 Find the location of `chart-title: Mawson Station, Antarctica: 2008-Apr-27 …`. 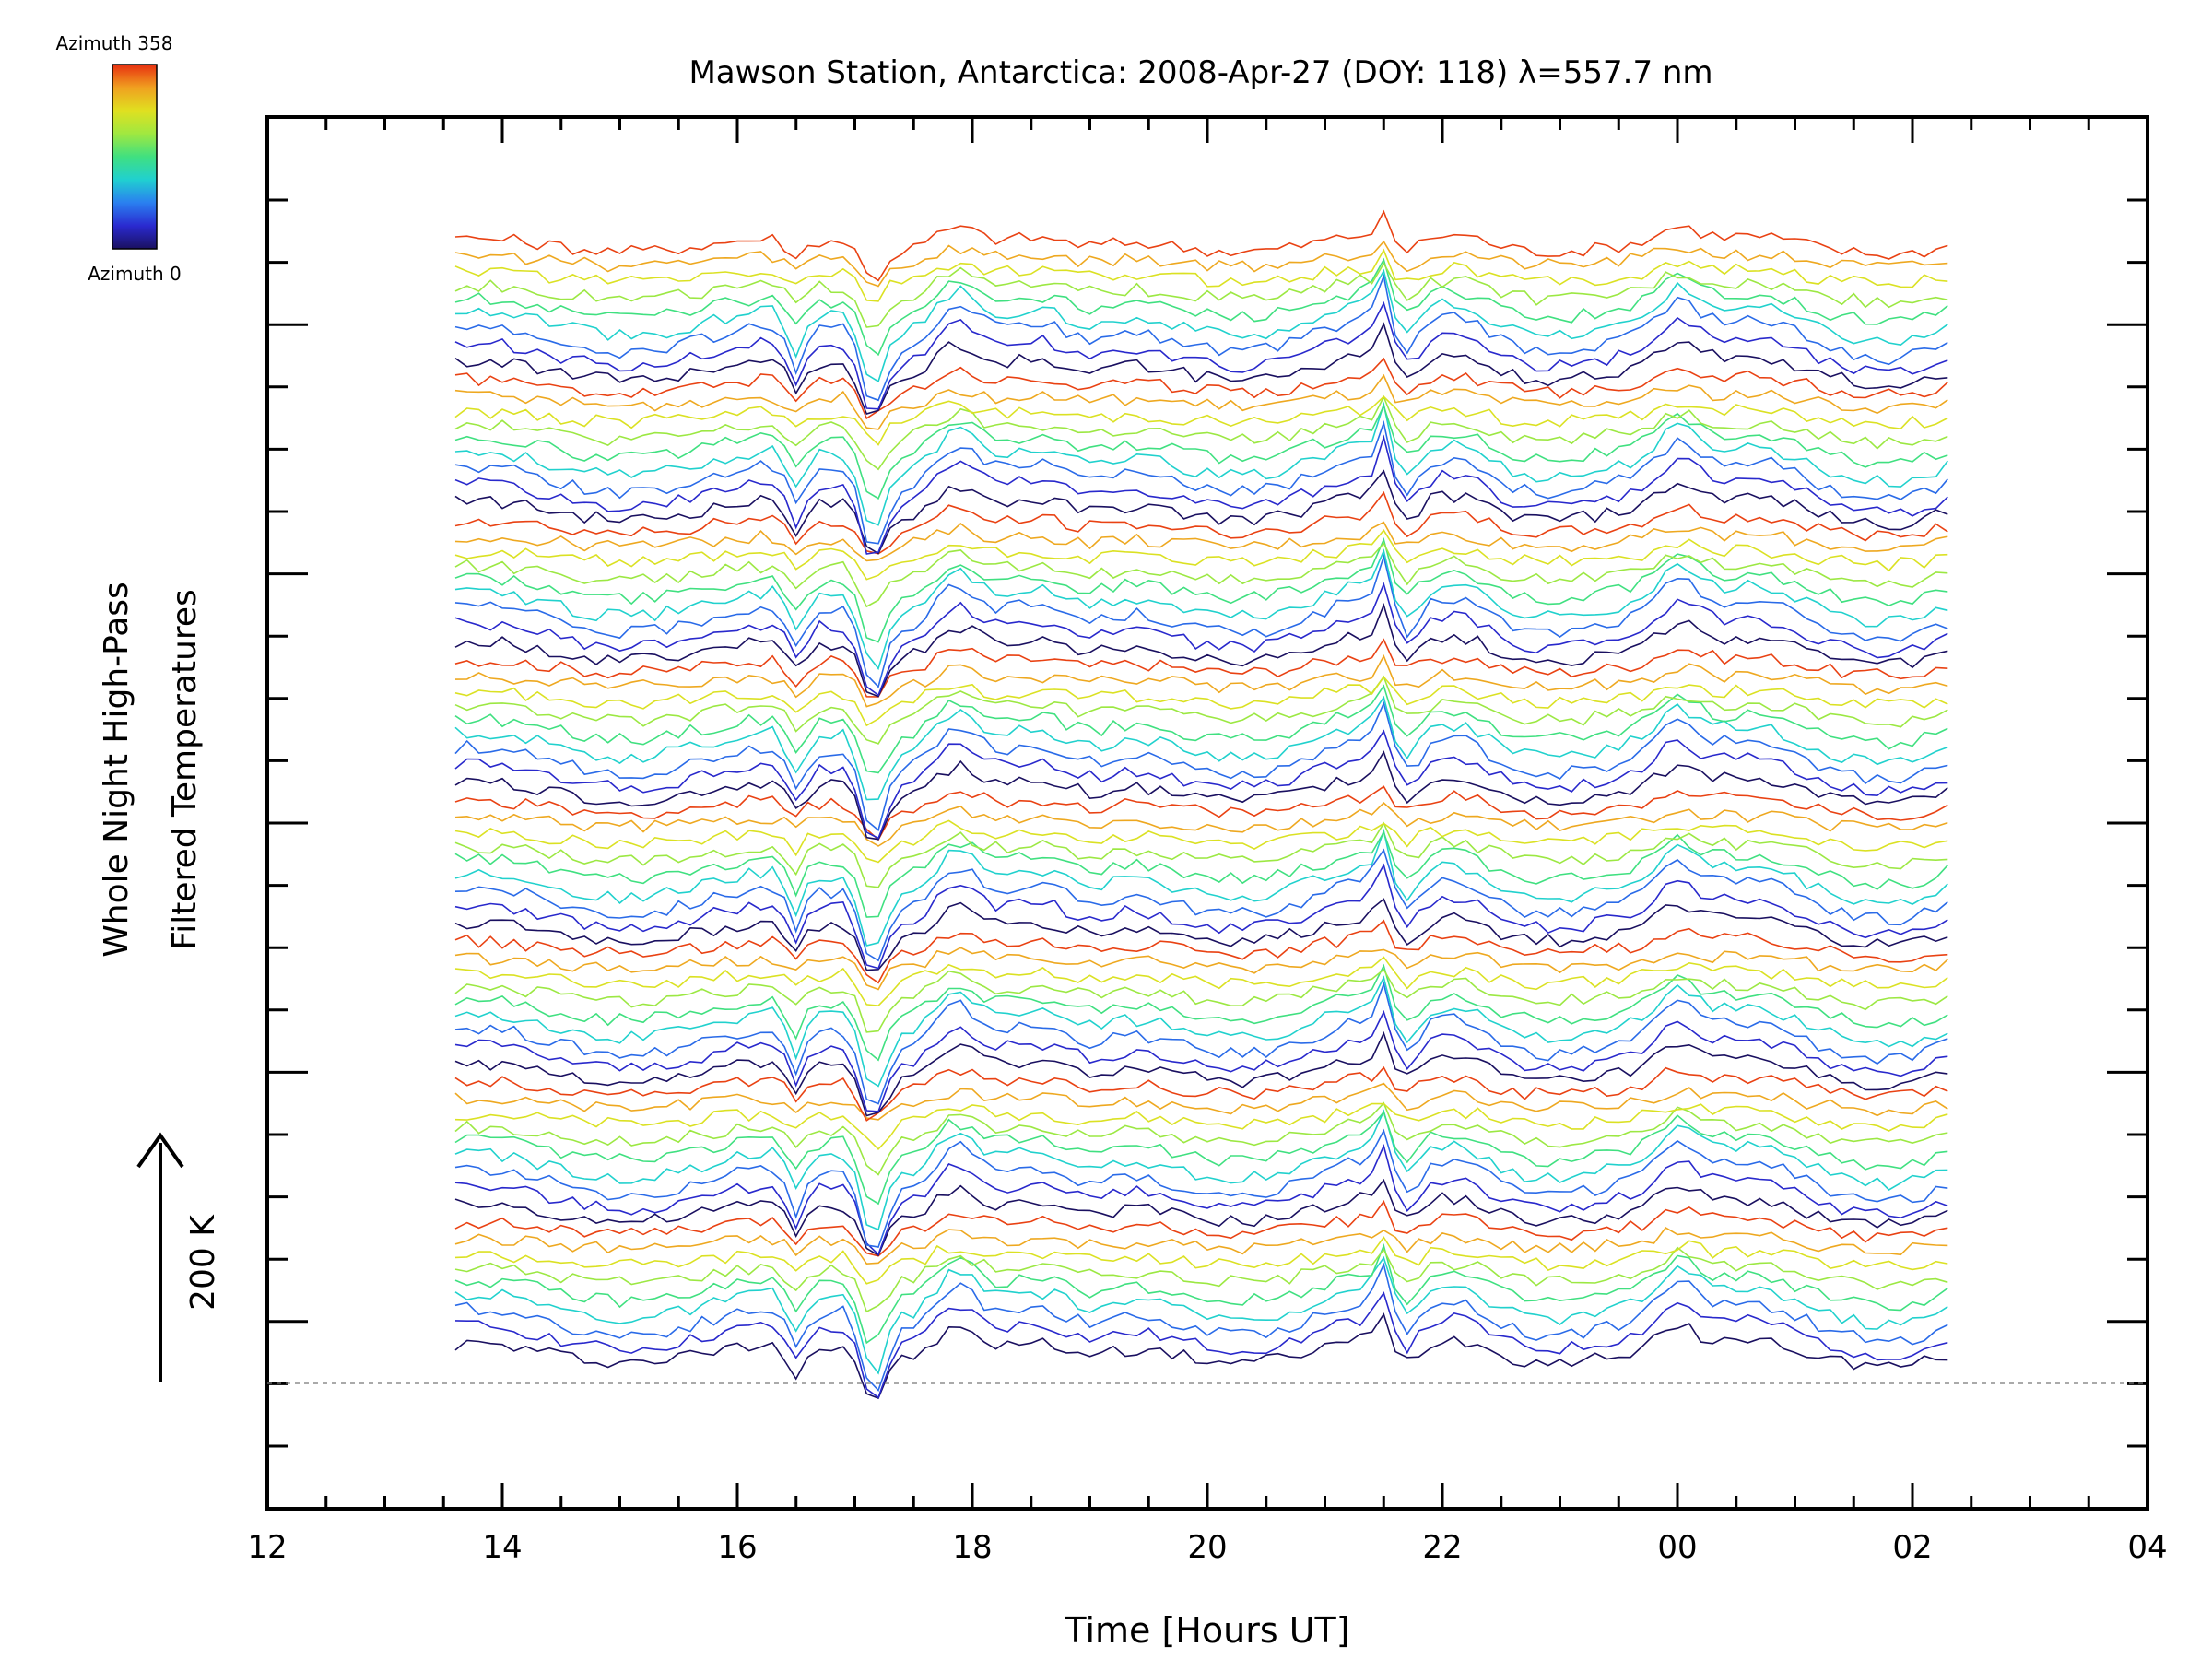

chart-title: Mawson Station, Antarctica: 2008-Apr-27 … is located at coordinates (1200, 72).